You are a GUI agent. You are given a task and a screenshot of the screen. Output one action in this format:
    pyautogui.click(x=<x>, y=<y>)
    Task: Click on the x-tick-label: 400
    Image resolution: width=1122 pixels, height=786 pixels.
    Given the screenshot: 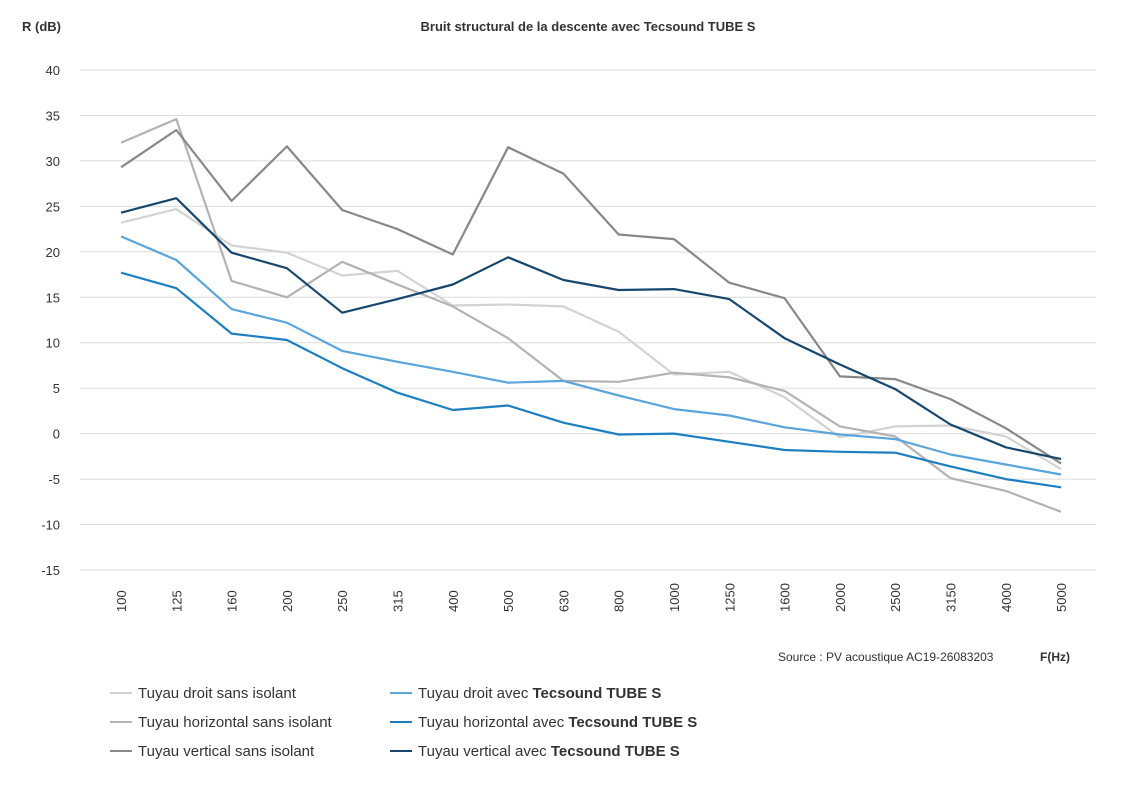 What is the action you would take?
    pyautogui.click(x=453, y=601)
    